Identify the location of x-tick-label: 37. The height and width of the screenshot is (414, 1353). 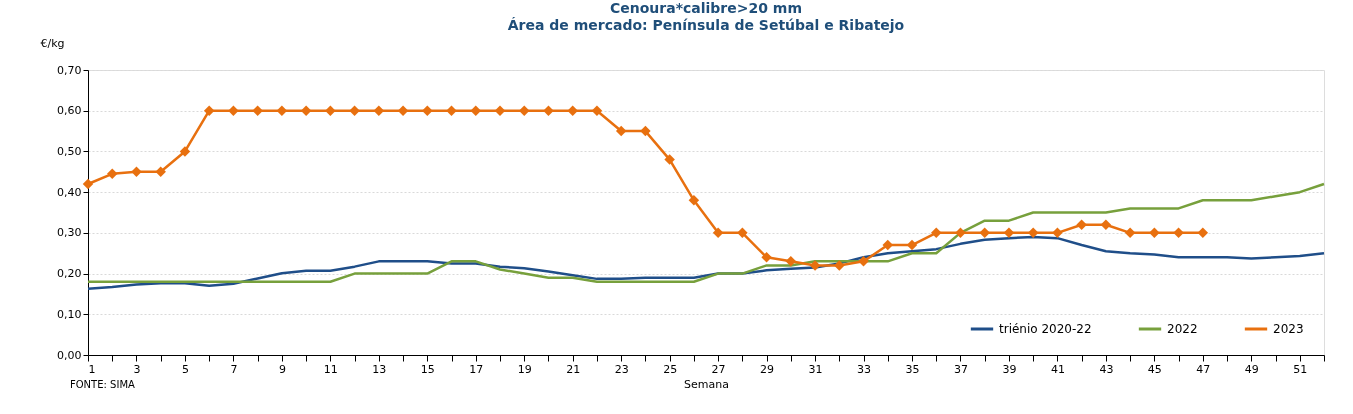
(960, 369).